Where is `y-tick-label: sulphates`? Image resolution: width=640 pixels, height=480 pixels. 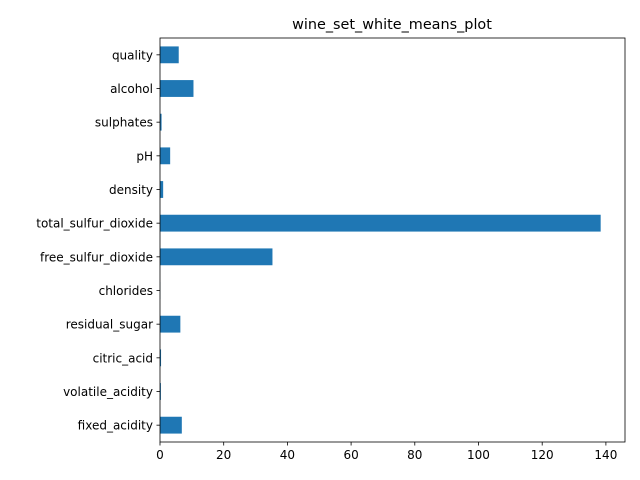 y-tick-label: sulphates is located at coordinates (124, 123).